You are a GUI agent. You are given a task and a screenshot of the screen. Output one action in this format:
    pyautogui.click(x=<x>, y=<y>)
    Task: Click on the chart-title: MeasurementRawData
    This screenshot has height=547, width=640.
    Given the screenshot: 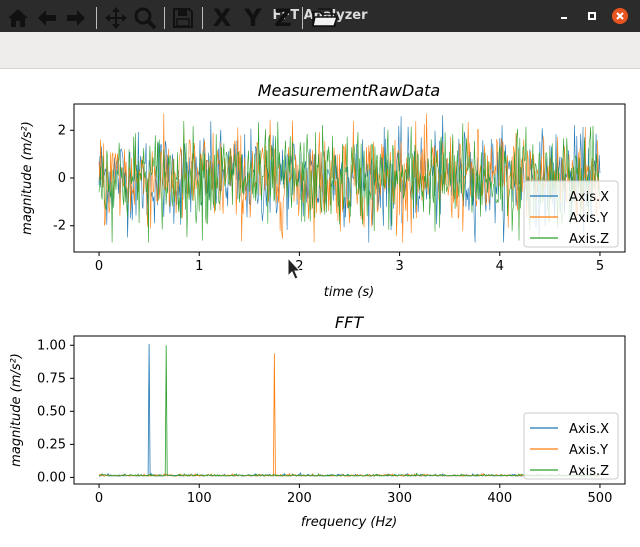 What is the action you would take?
    pyautogui.click(x=349, y=90)
    